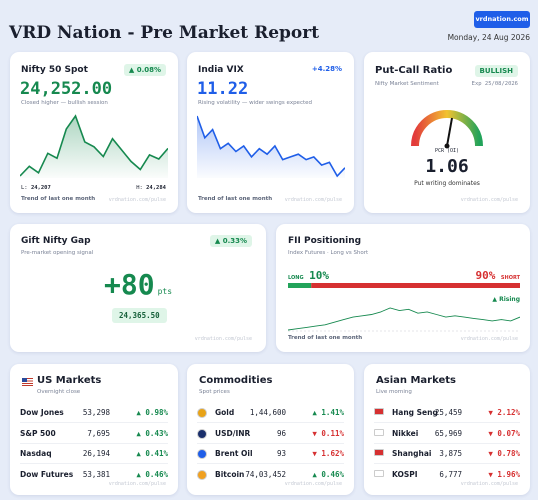 The width and height of the screenshot is (538, 500). Describe the element at coordinates (497, 273) in the screenshot. I see `short: 90% SHORT` at that location.